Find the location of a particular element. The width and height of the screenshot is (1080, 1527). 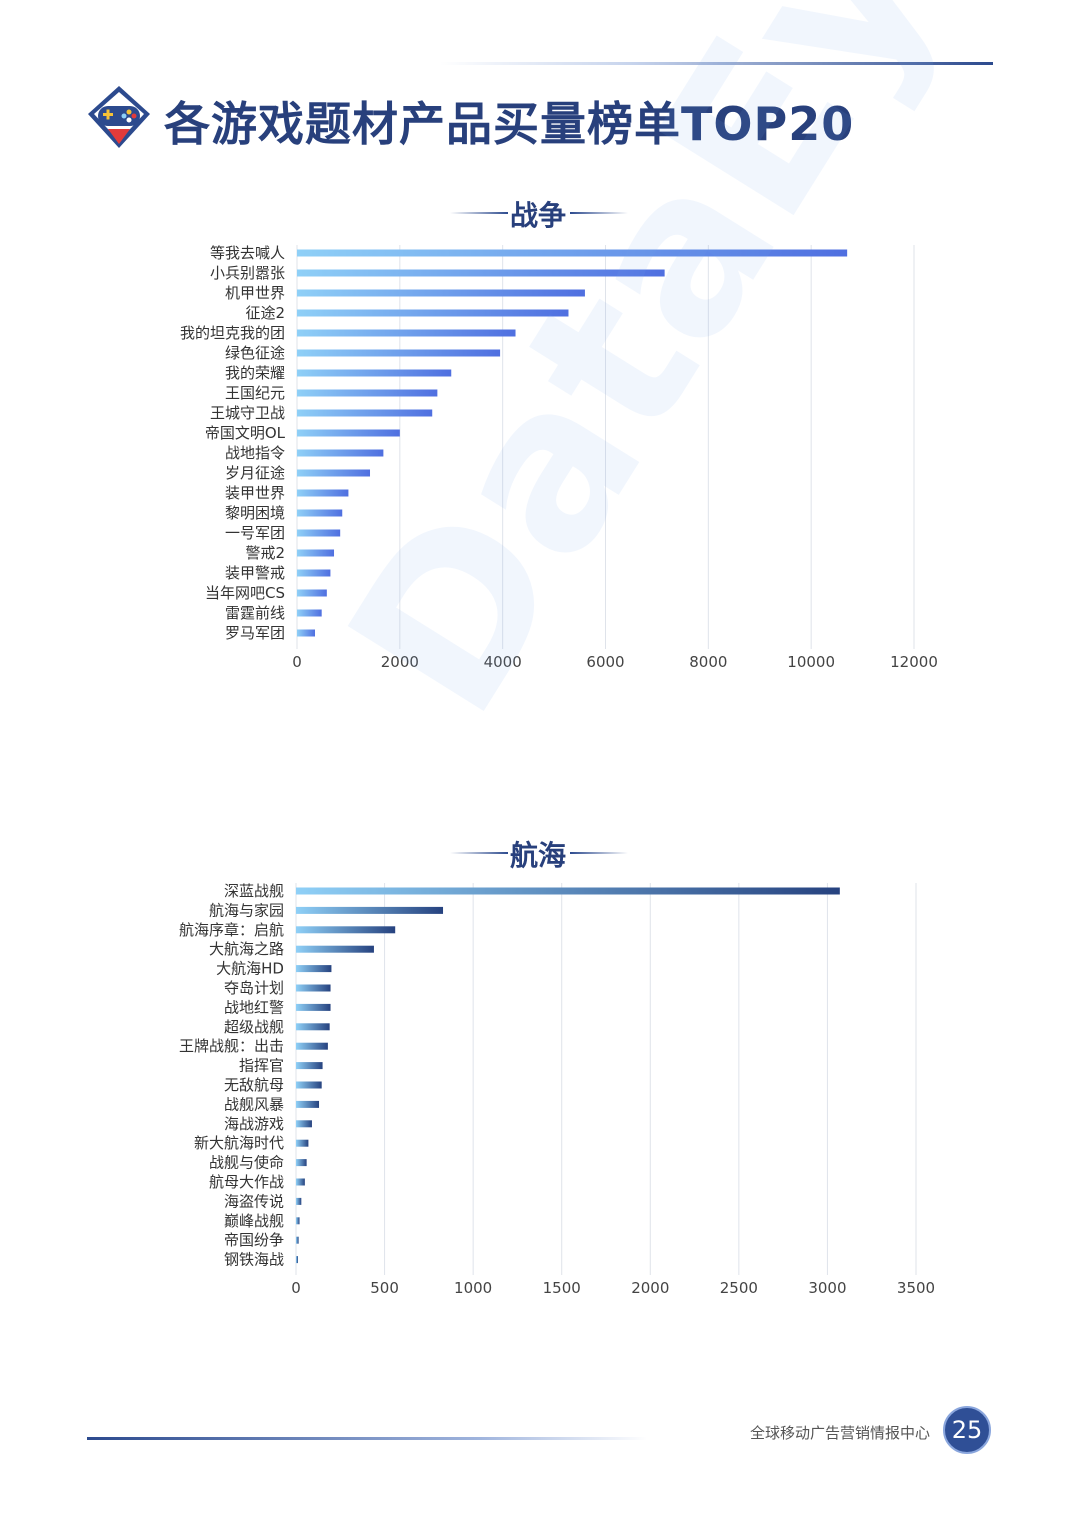

category-label: 钢铁海战 is located at coordinates (254, 1260).